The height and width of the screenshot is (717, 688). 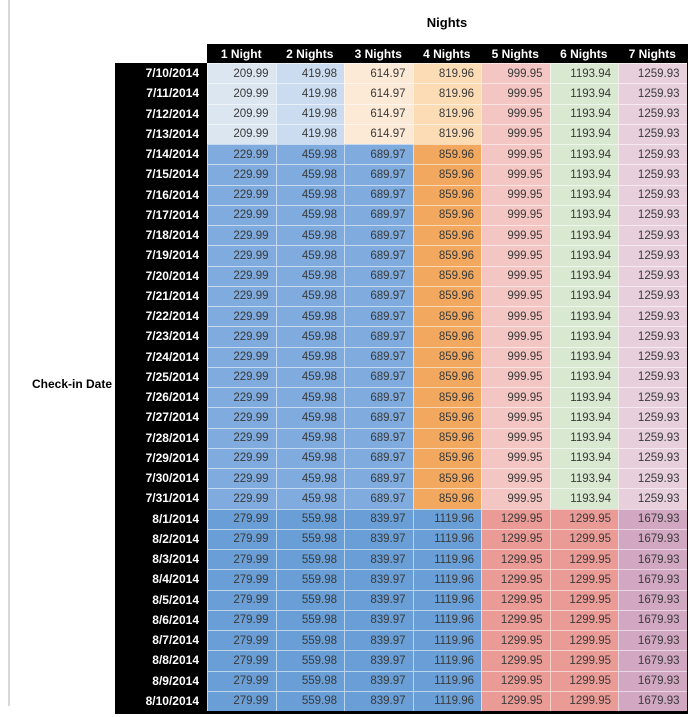 What do you see at coordinates (161, 356) in the screenshot?
I see `row-date-cell: 7/24/2014` at bounding box center [161, 356].